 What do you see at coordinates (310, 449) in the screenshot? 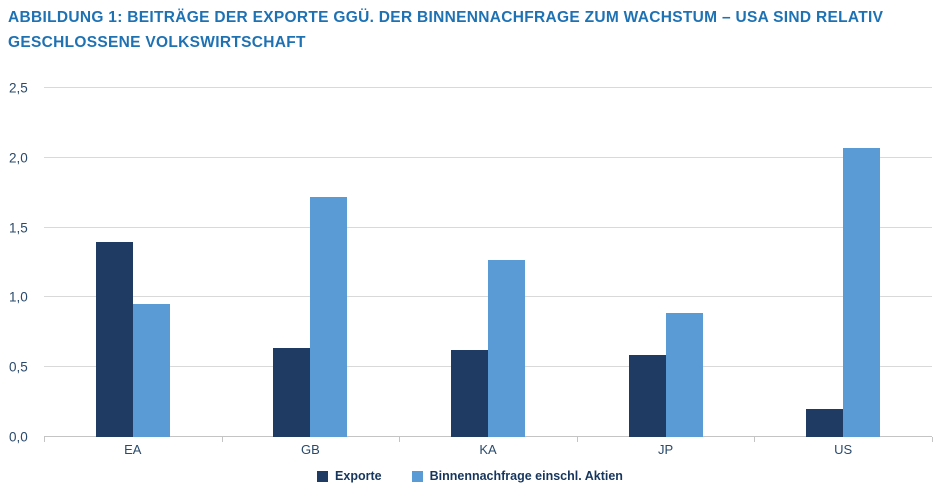
I see `x-tick-label: GB` at bounding box center [310, 449].